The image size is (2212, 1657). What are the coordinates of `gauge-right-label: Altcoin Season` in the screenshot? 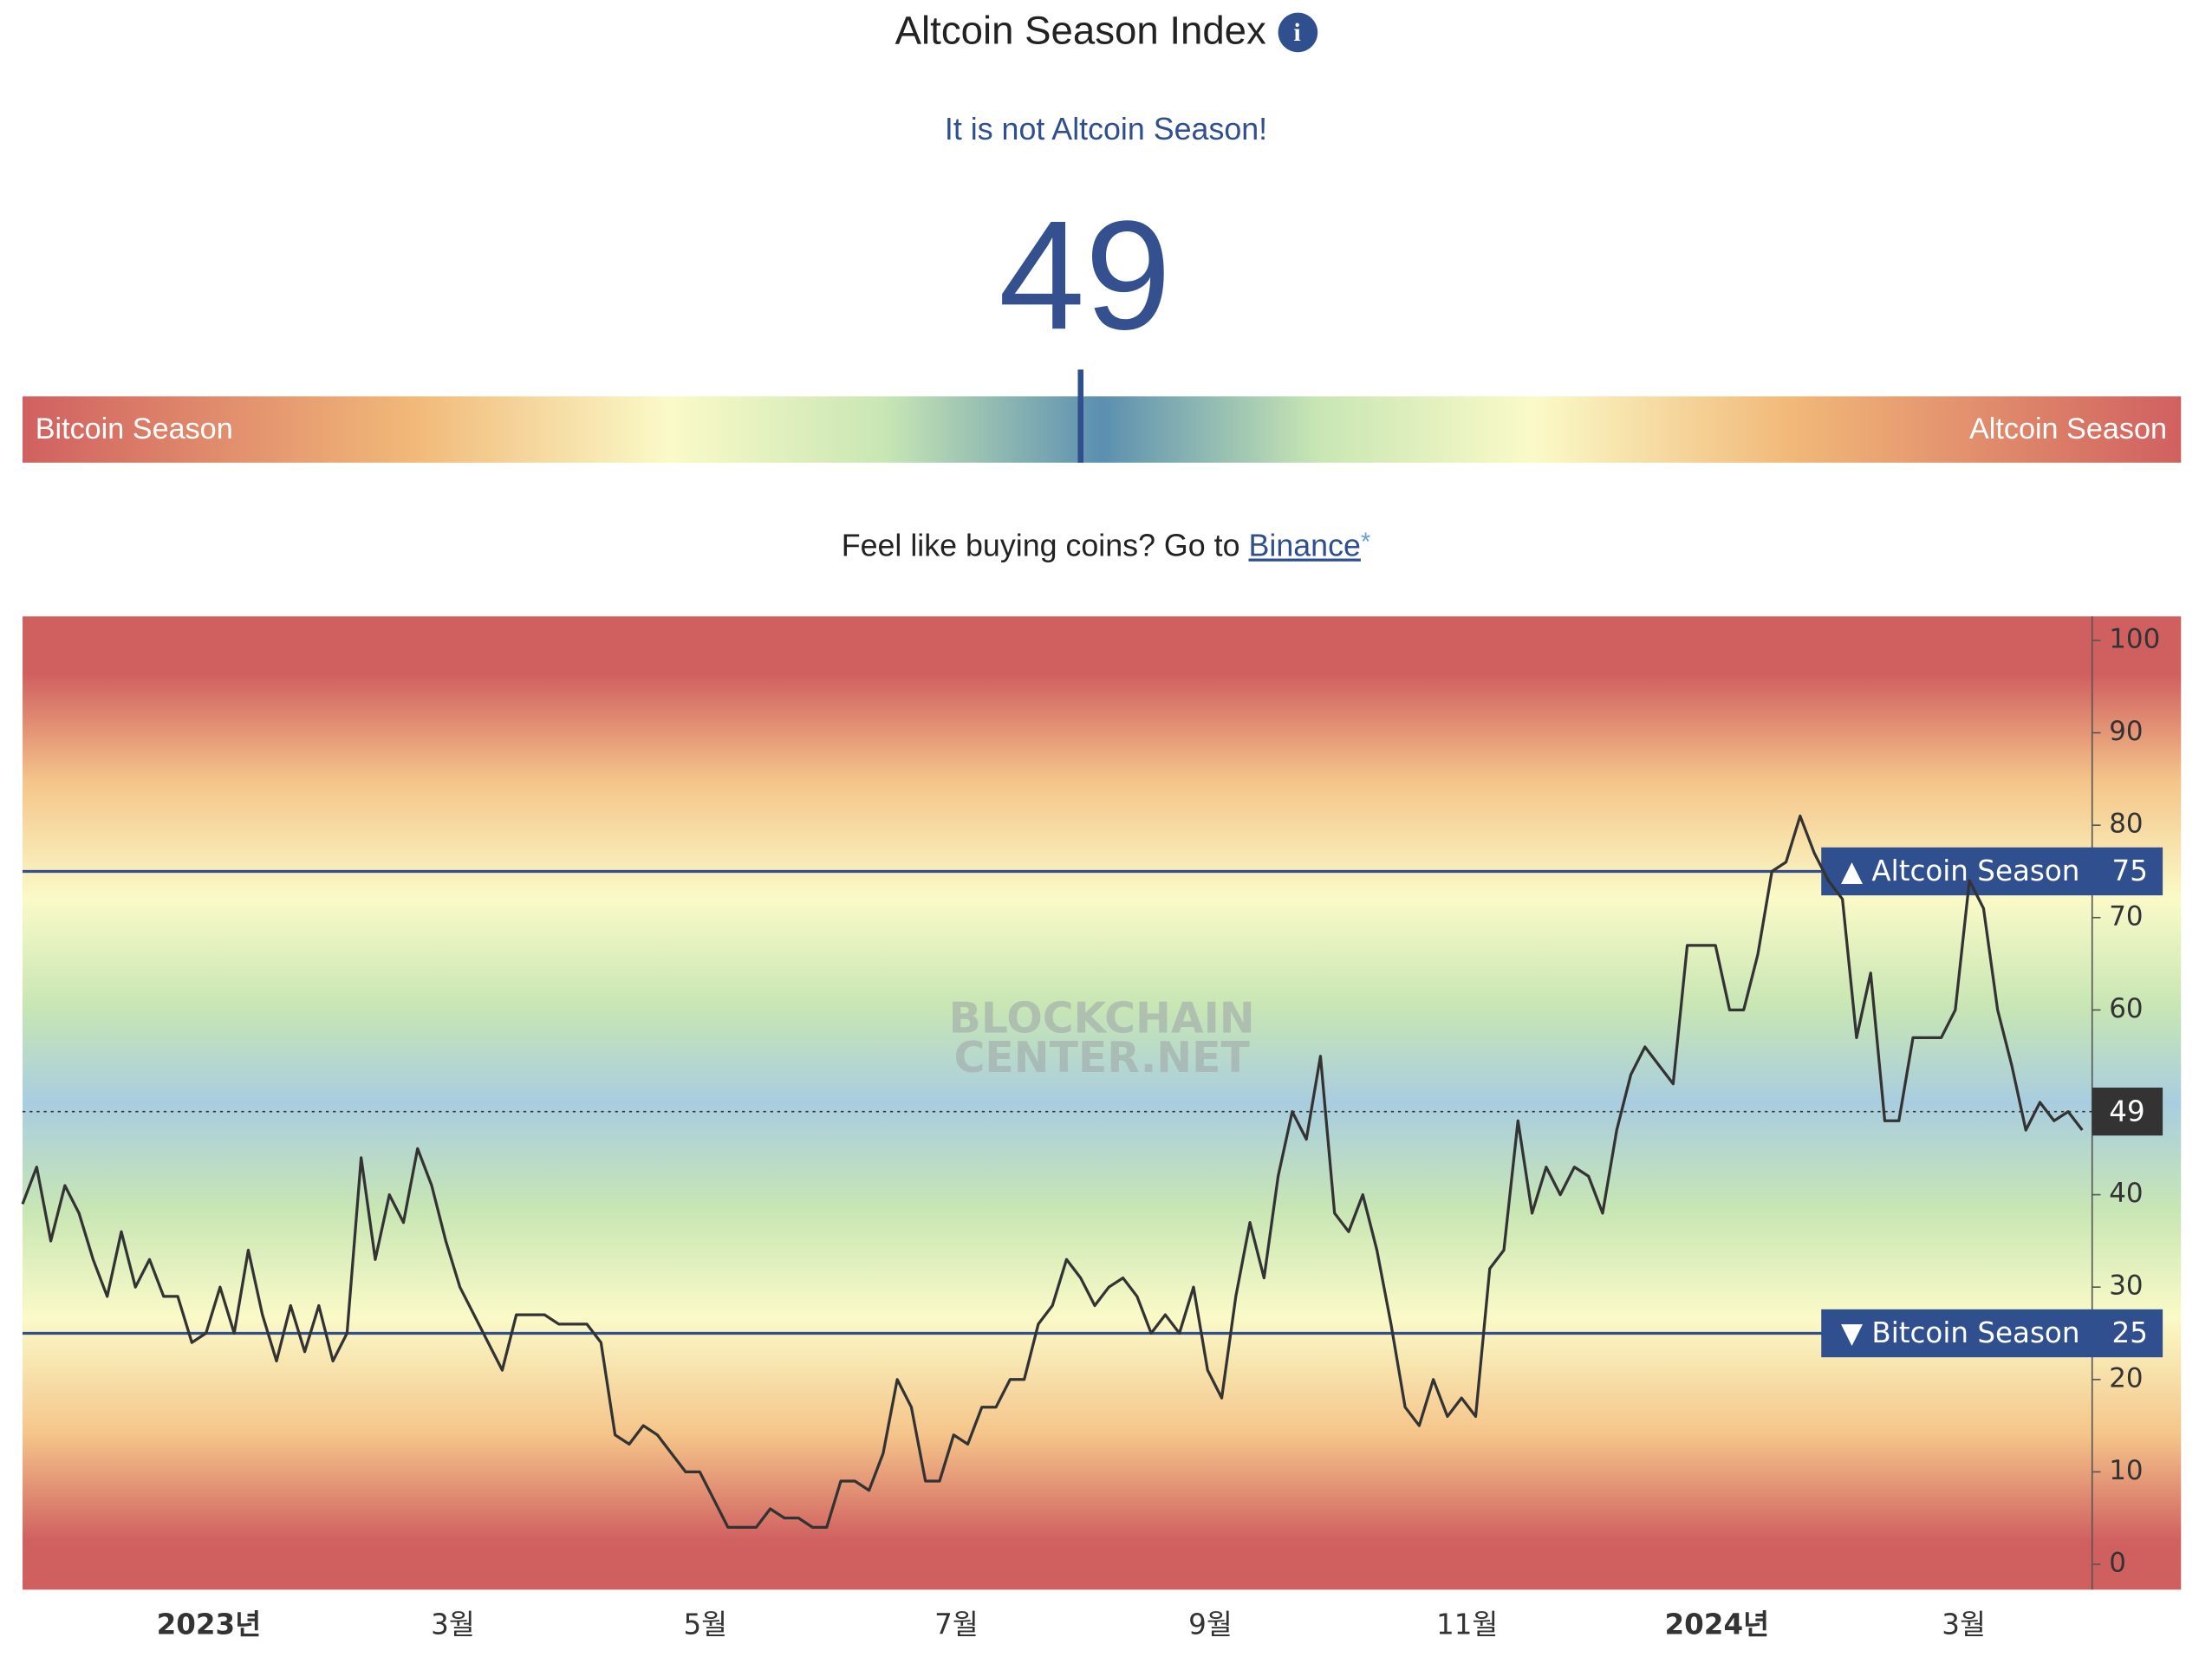 It's located at (2067, 429).